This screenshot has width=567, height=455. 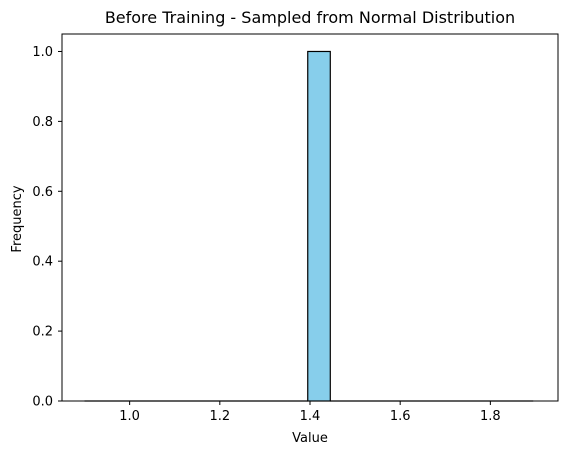 What do you see at coordinates (129, 416) in the screenshot?
I see `x-tick-label: 1.0` at bounding box center [129, 416].